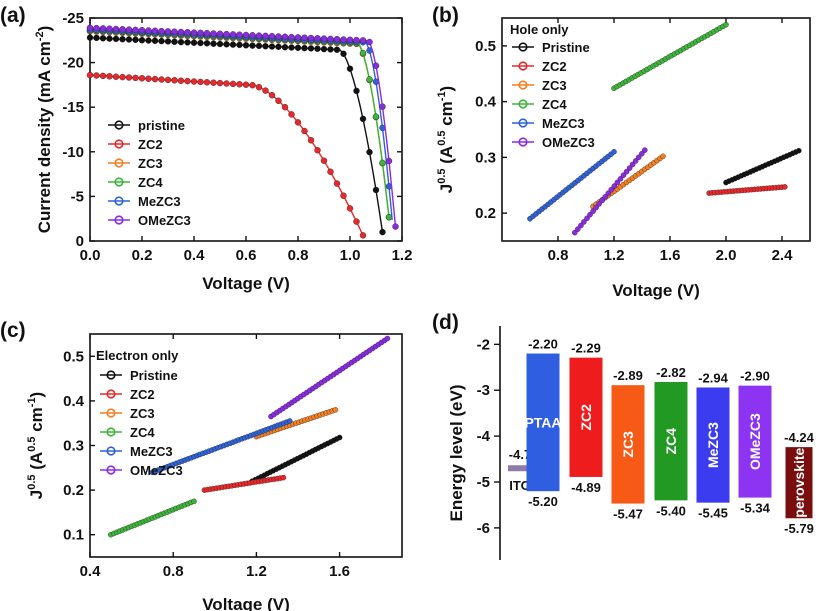  Describe the element at coordinates (566, 47) in the screenshot. I see `panel-b-legend-label-0: Pristine` at that location.